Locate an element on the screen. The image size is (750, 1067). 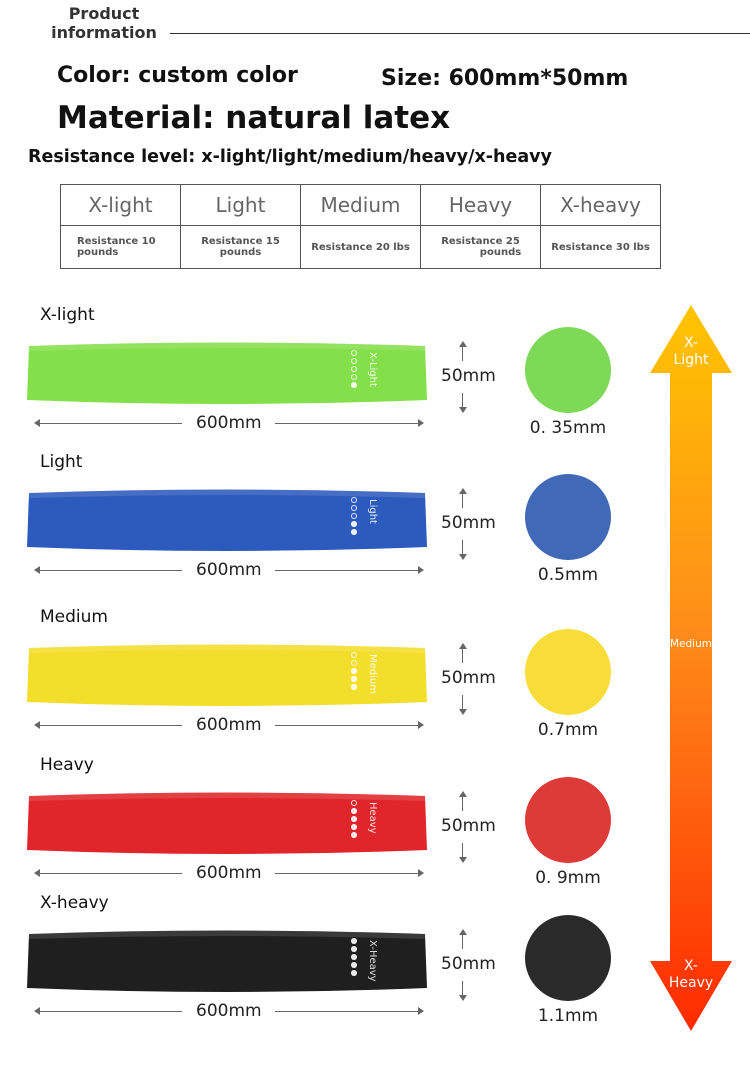
band-image: Light is located at coordinates (227, 520).